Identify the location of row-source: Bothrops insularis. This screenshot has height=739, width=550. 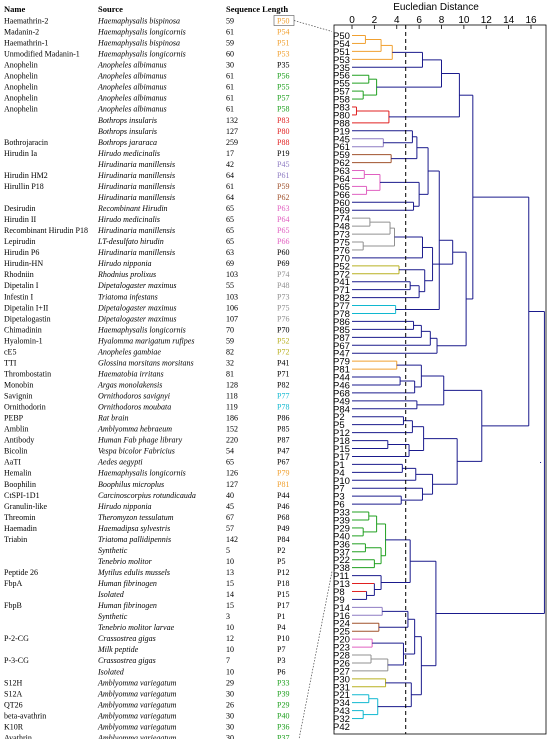
(127, 120).